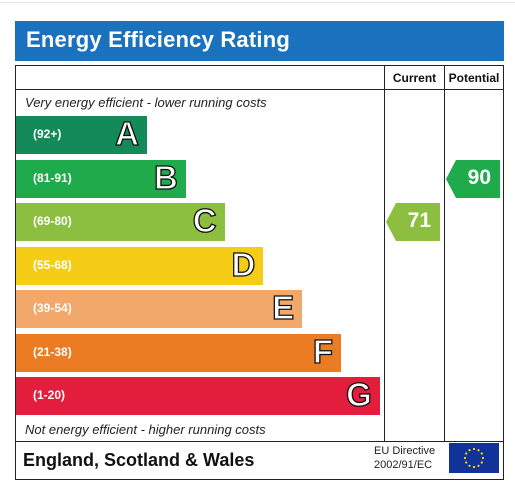 This screenshot has width=515, height=489. I want to click on directive-line-1: EU Directive, so click(405, 451).